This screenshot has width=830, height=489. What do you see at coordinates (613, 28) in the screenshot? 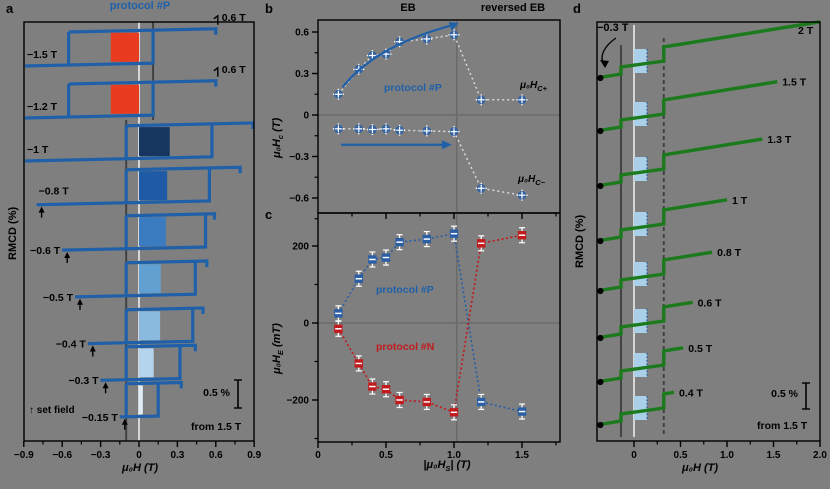
I see `panel-d-set-field-label: −0.3 T` at bounding box center [613, 28].